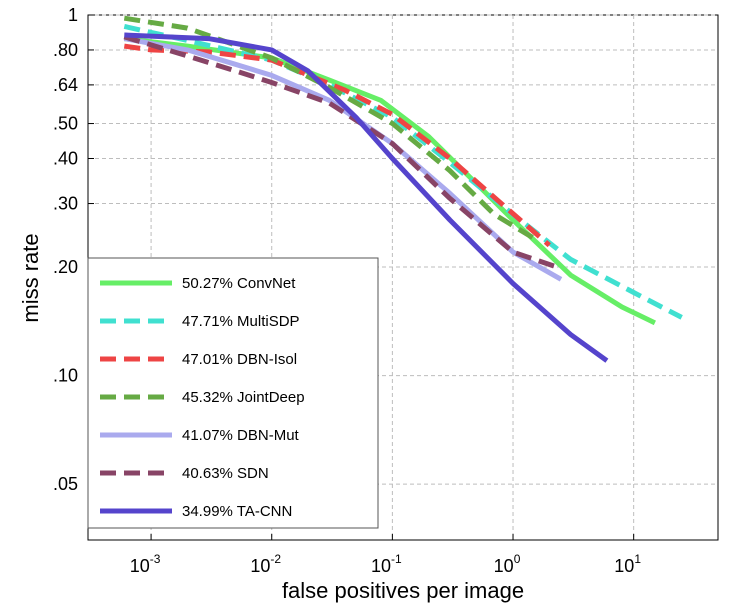 Image resolution: width=748 pixels, height=610 pixels. What do you see at coordinates (65, 376) in the screenshot?
I see `y-tick-label: .10` at bounding box center [65, 376].